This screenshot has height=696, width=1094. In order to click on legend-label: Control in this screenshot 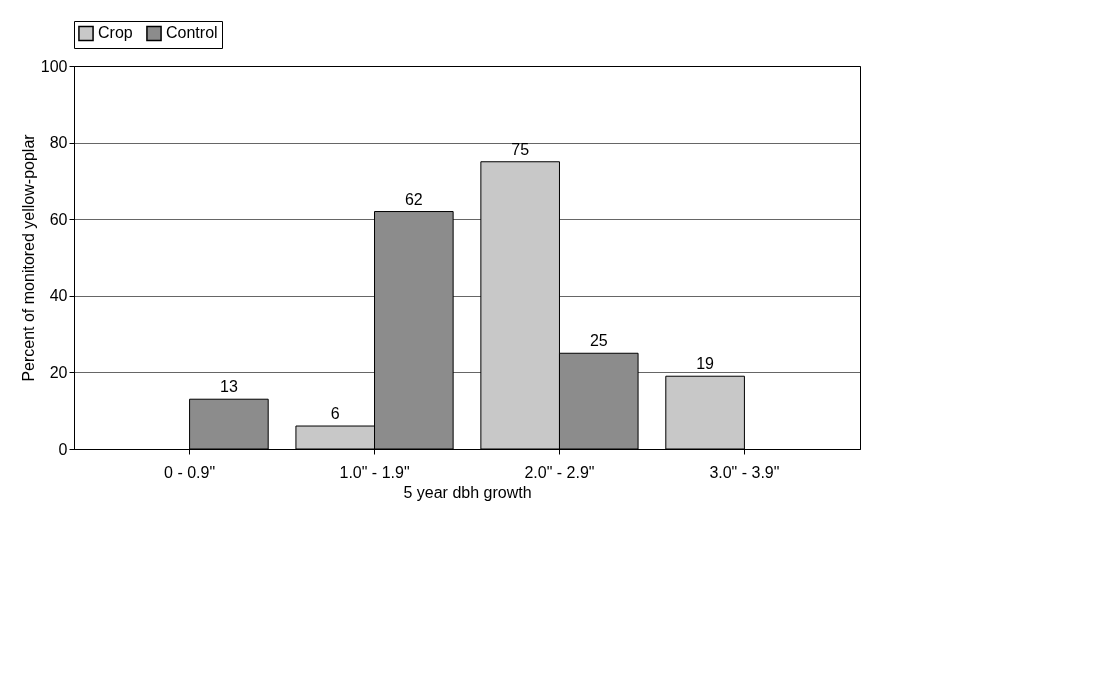, I will do `click(192, 33)`.